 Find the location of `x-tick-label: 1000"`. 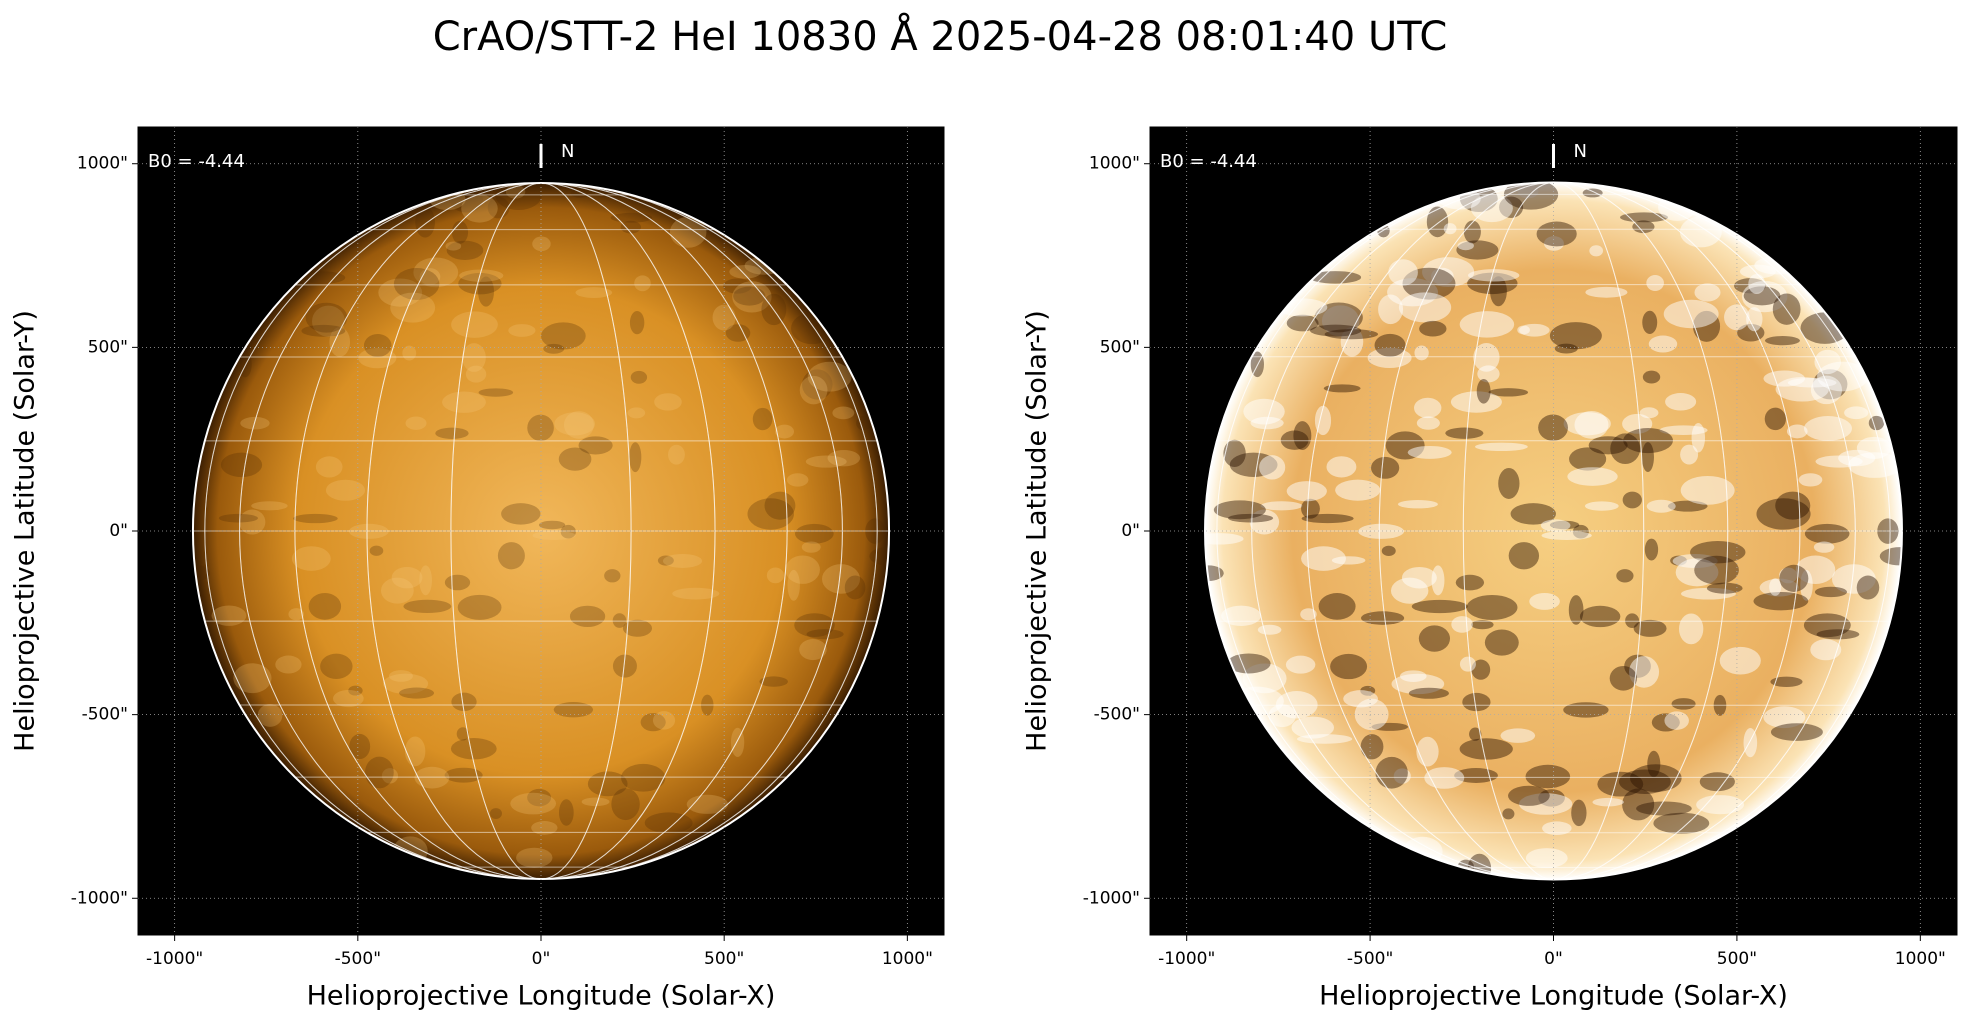

x-tick-label: 1000" is located at coordinates (907, 959).